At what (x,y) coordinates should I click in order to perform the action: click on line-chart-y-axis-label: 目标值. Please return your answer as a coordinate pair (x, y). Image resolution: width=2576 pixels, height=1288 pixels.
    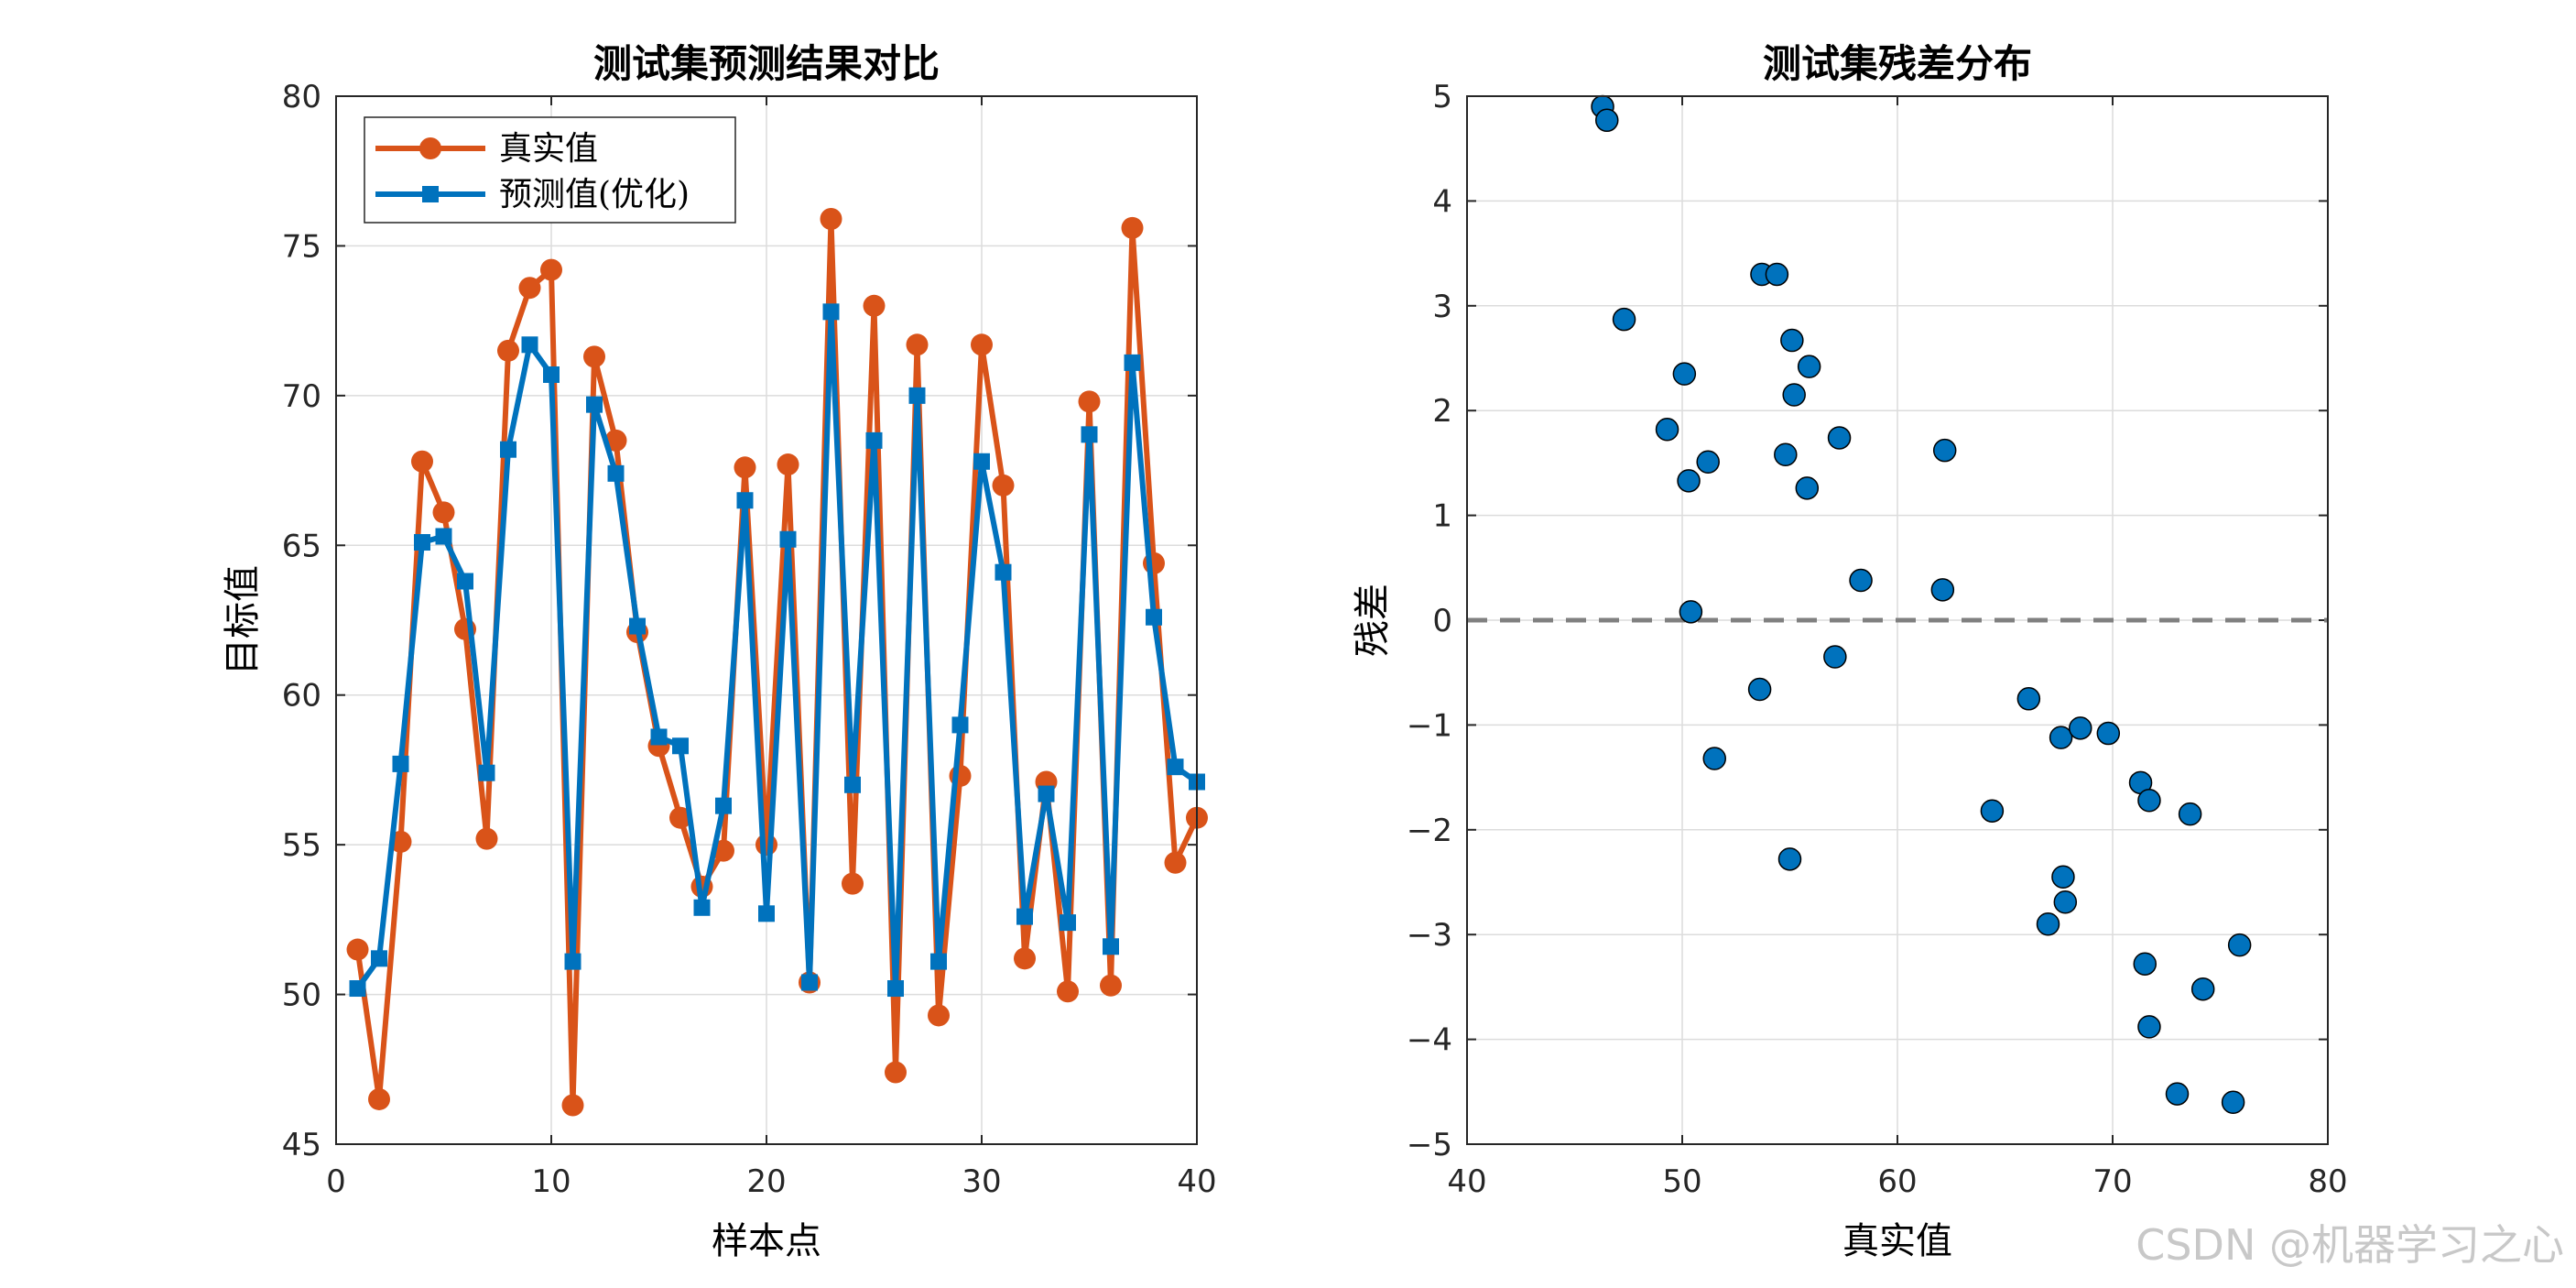
    Looking at the image, I should click on (243, 620).